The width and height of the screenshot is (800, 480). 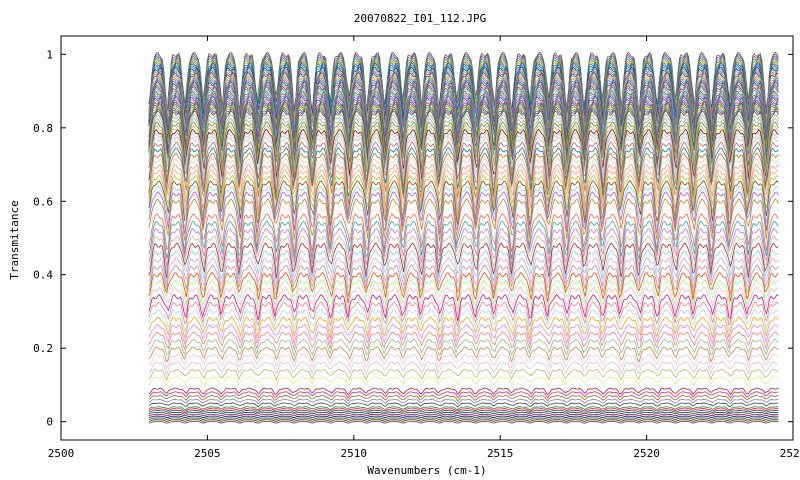 What do you see at coordinates (646, 453) in the screenshot?
I see `x-tick-label: 2520` at bounding box center [646, 453].